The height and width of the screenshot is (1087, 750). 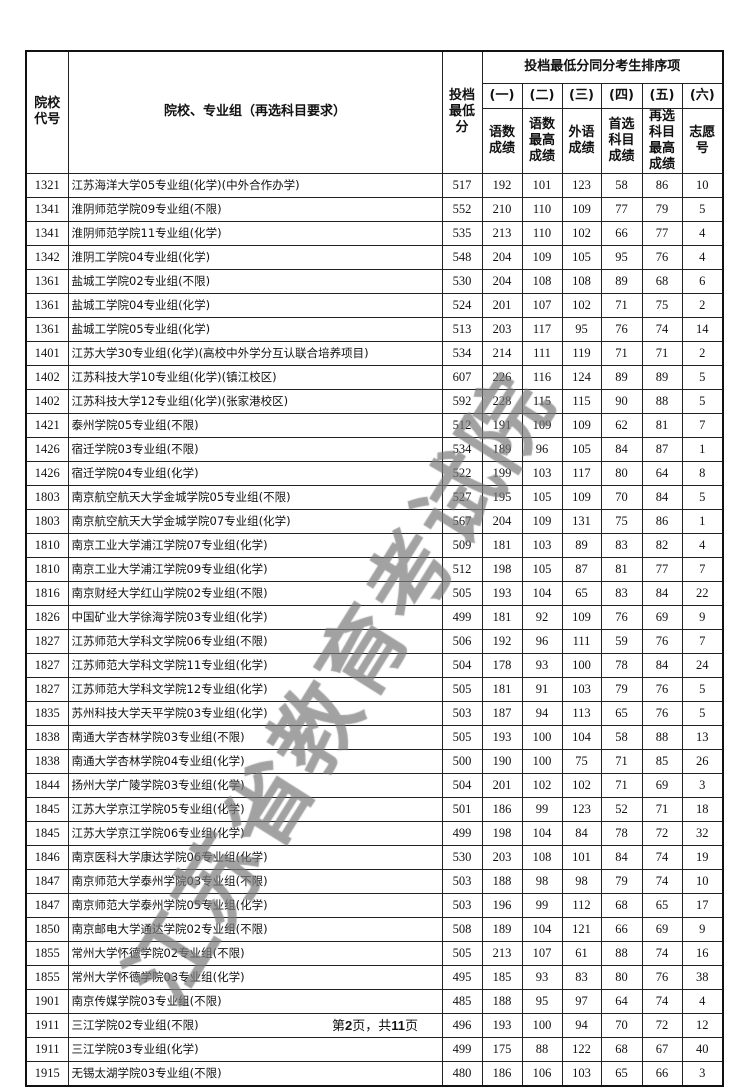 What do you see at coordinates (702, 281) in the screenshot?
I see `preference-number: 6` at bounding box center [702, 281].